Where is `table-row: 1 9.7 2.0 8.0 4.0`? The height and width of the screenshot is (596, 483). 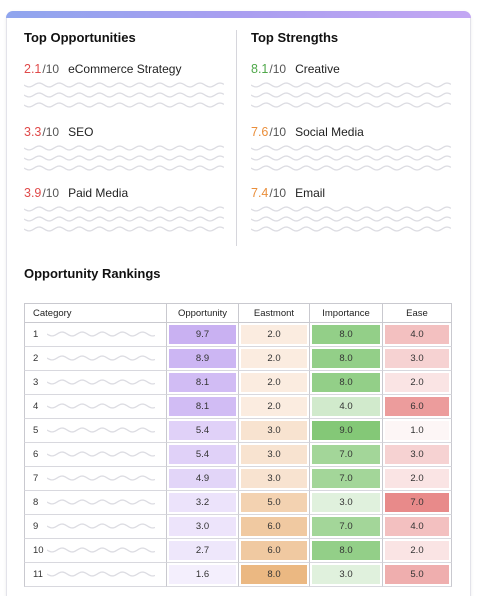 table-row: 1 9.7 2.0 8.0 4.0 is located at coordinates (238, 335).